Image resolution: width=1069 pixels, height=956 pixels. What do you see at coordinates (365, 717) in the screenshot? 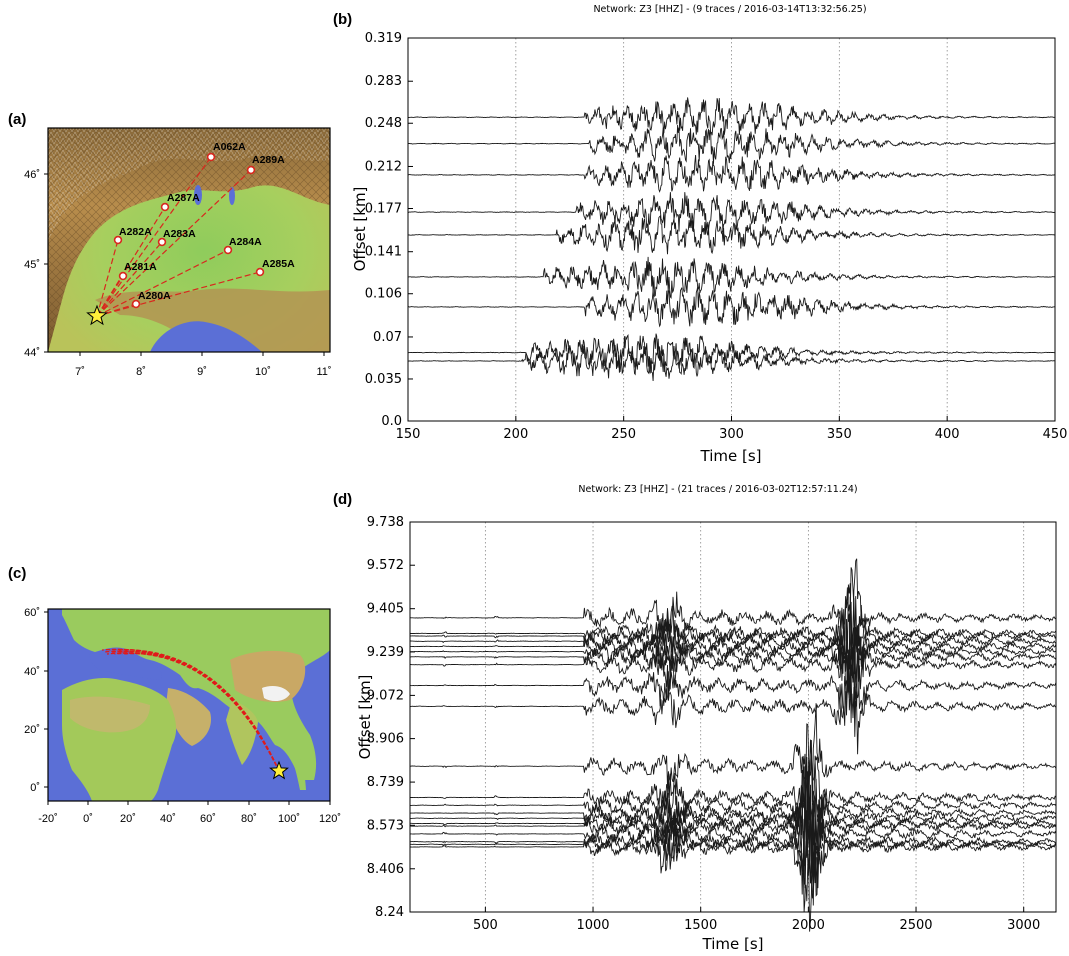
I see `chart-d-ylabel: Offset [km]` at bounding box center [365, 717].